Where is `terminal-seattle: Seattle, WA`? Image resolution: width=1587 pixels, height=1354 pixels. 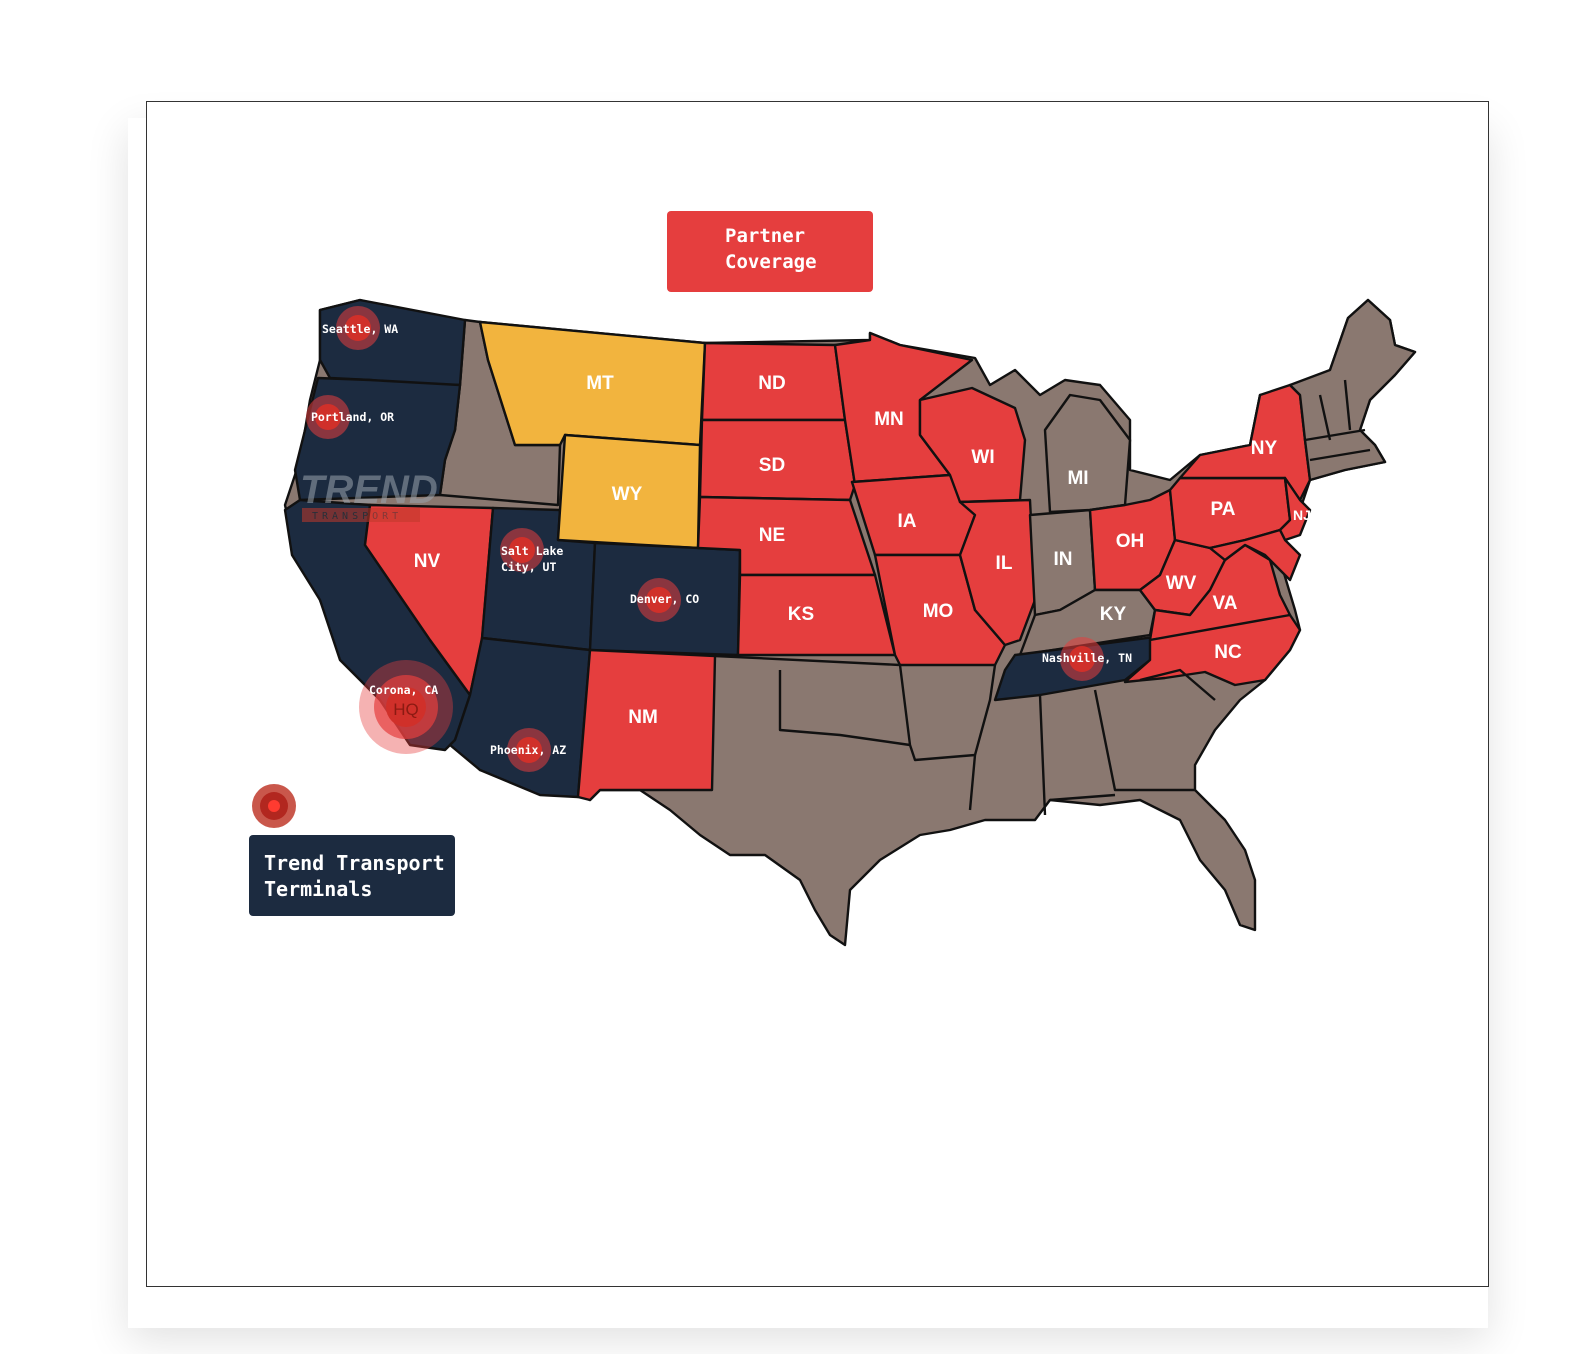
terminal-seattle: Seattle, WA is located at coordinates (360, 328).